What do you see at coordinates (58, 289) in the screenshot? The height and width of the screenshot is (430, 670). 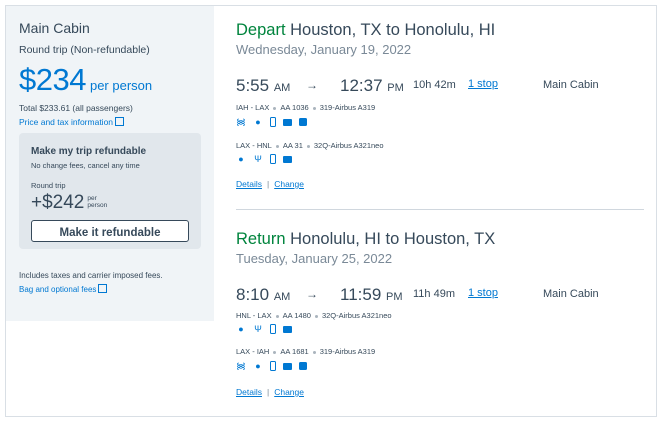 I see `bag-fees-link-text: Bag and optional fees` at bounding box center [58, 289].